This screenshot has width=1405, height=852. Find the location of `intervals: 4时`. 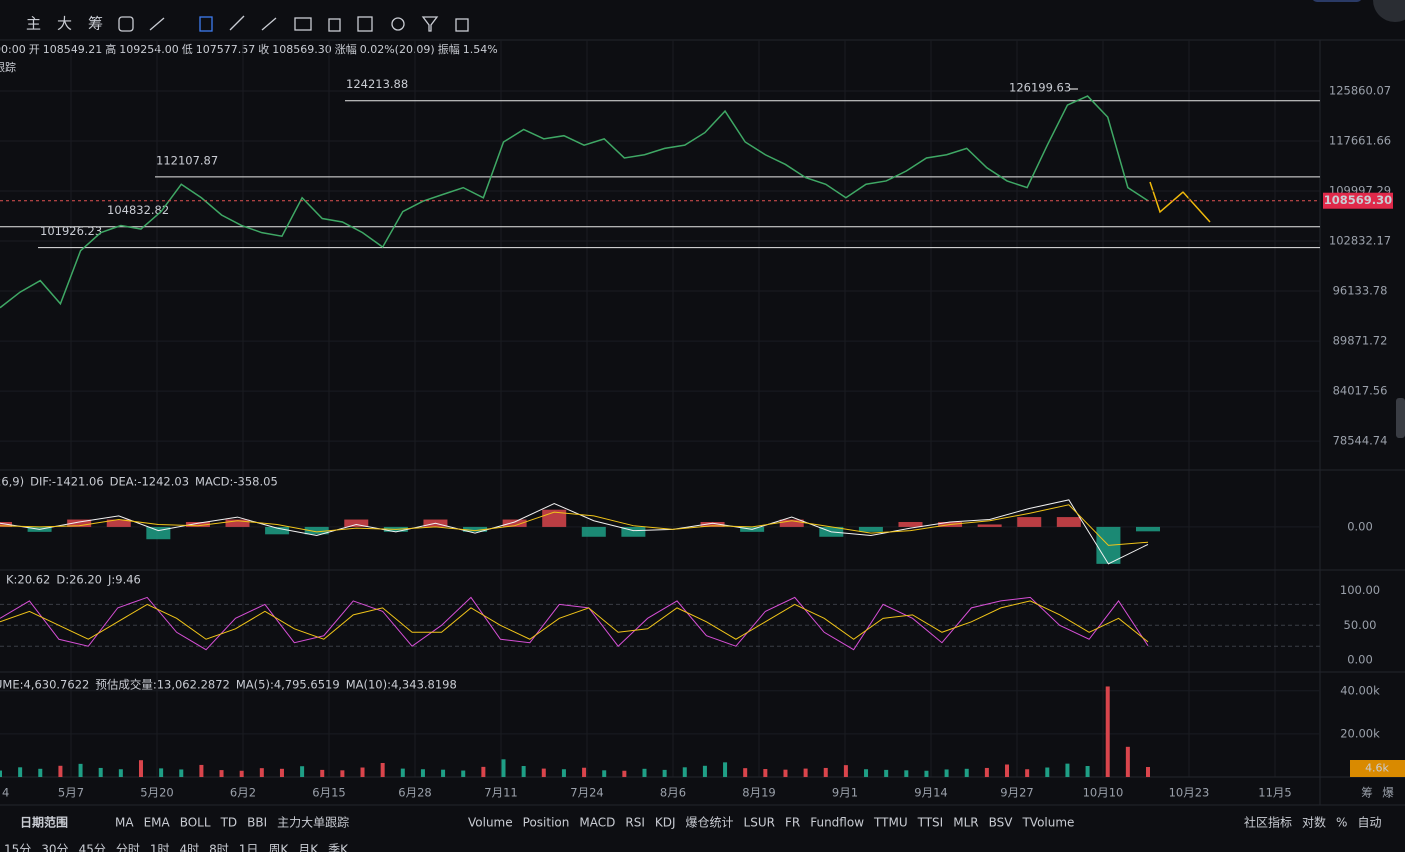

intervals: 4时 is located at coordinates (190, 847).